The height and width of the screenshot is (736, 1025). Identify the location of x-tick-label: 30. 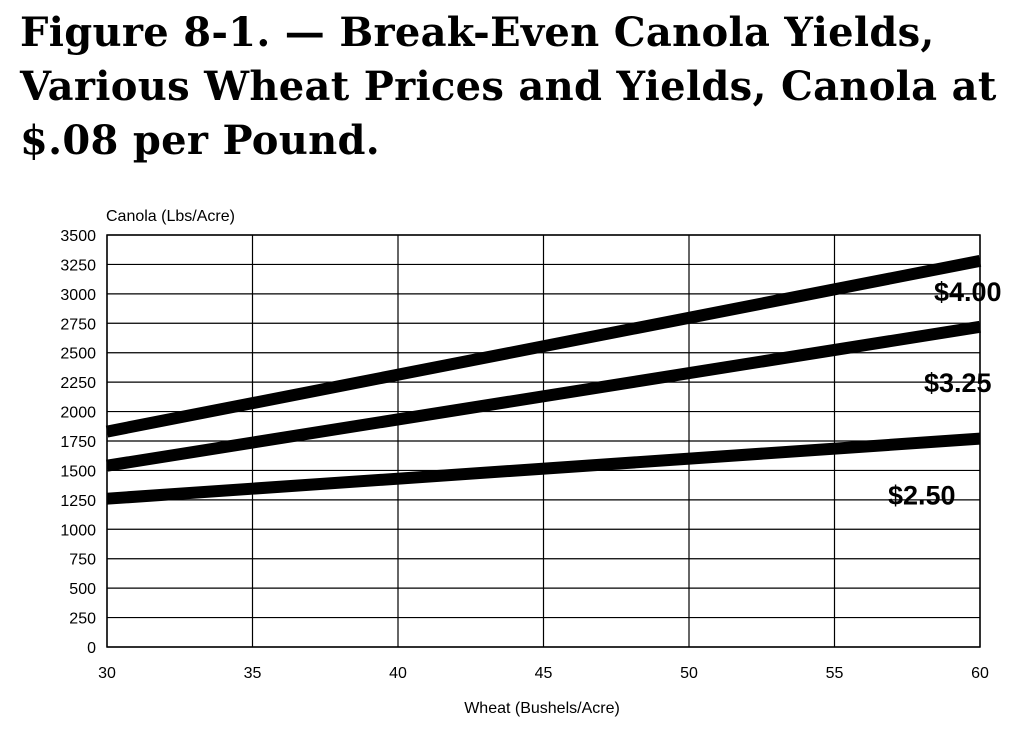
(107, 673).